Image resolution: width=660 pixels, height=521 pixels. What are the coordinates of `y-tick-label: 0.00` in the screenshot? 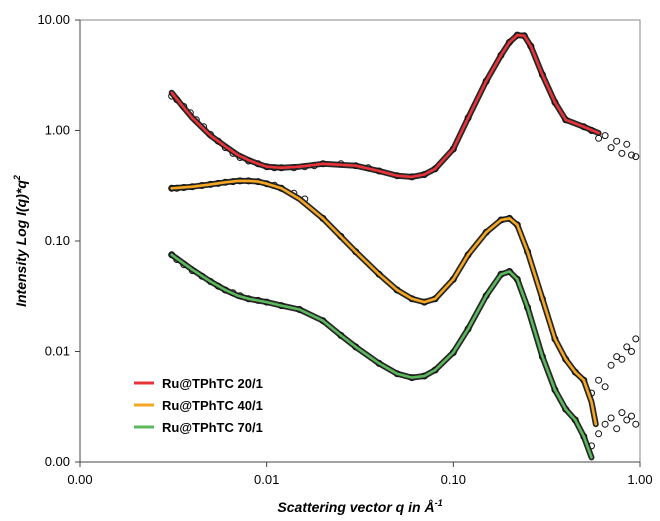 It's located at (57, 461).